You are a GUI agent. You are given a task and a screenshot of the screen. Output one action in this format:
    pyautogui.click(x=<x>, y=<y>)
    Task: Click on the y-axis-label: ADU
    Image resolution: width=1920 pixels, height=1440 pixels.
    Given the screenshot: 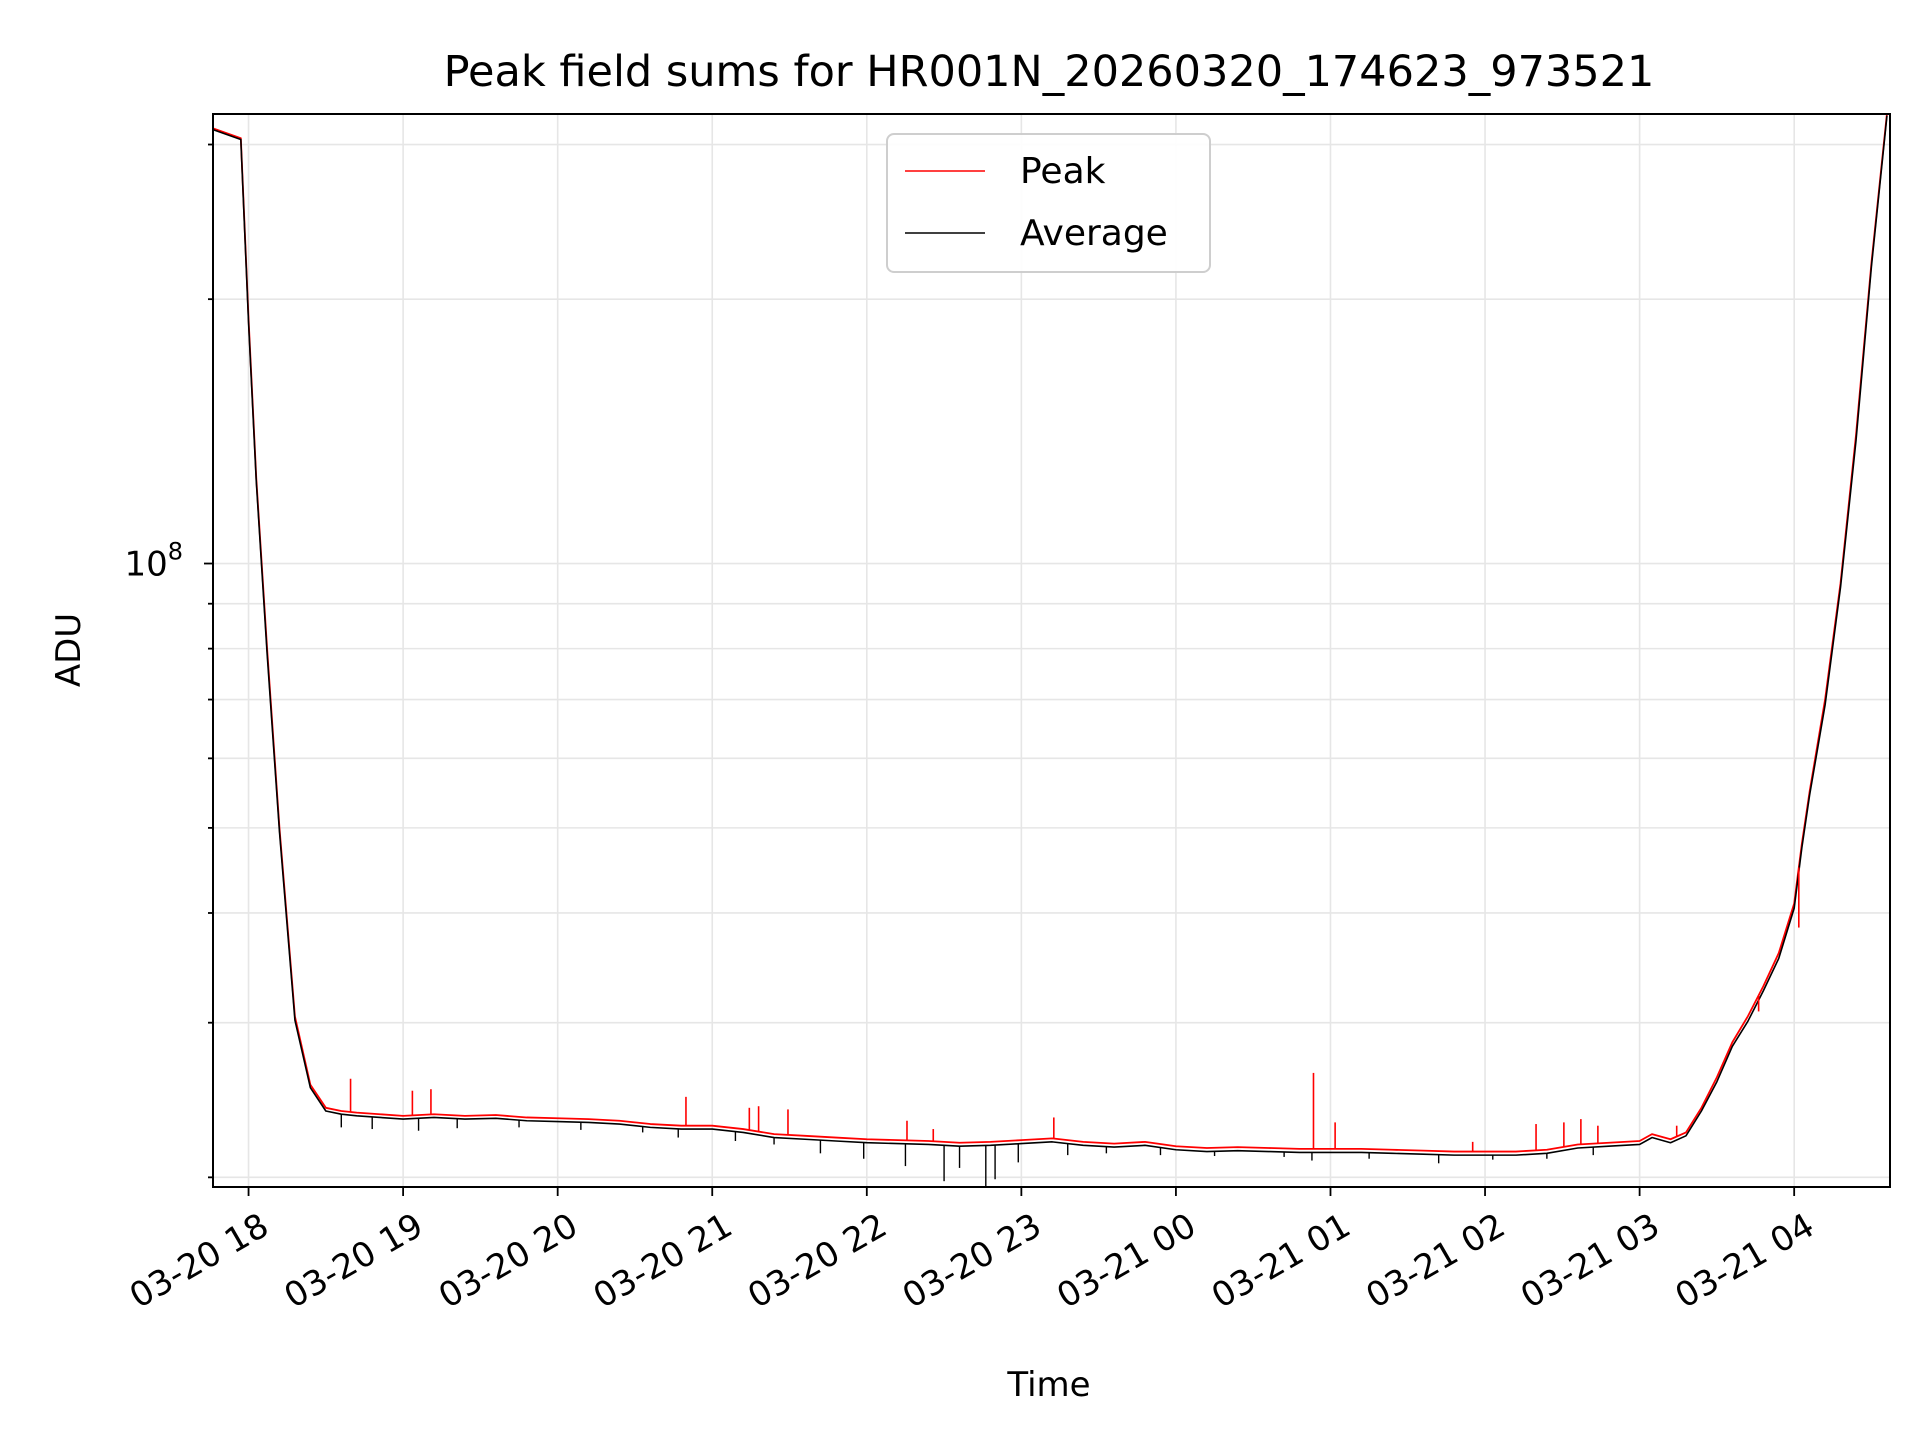 What is the action you would take?
    pyautogui.click(x=69, y=650)
    